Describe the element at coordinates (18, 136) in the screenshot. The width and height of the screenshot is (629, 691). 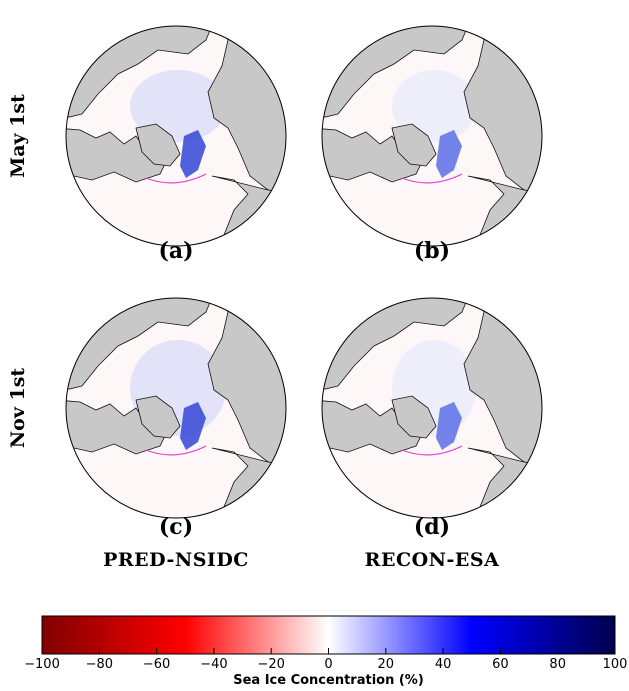
I see `row-label: May 1st` at that location.